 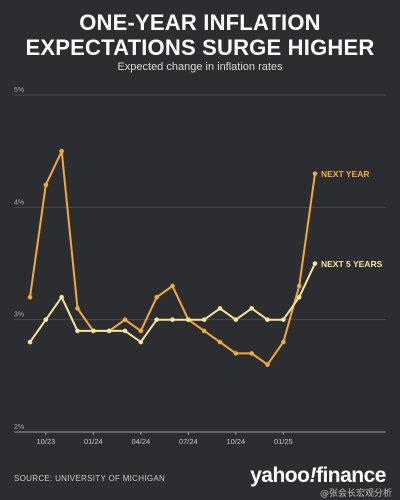 I want to click on source-note: SOURCE: UNIVERSITY OF MICHIGAN, so click(x=90, y=478).